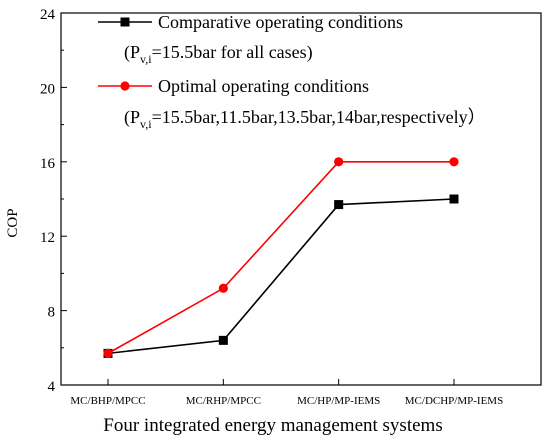  I want to click on x-tick-label: MC/BHP/MPCC, so click(107, 401).